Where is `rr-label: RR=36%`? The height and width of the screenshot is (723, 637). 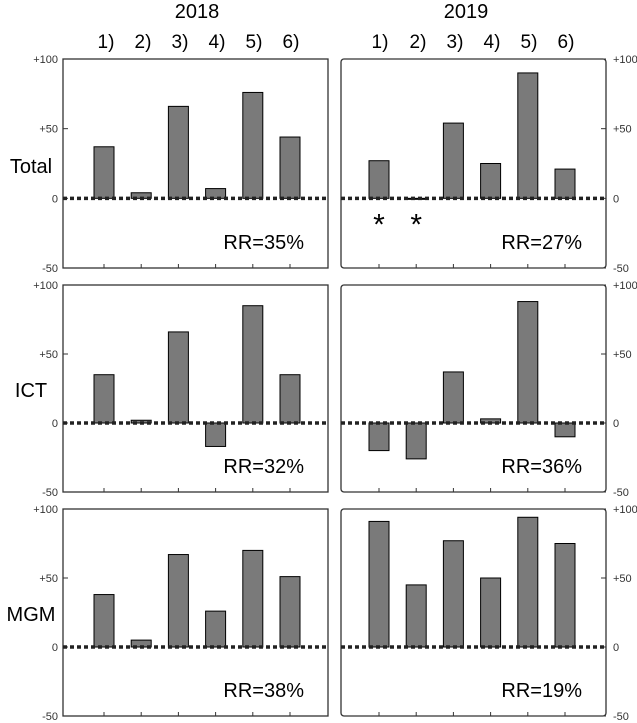
rr-label: RR=36% is located at coordinates (541, 467).